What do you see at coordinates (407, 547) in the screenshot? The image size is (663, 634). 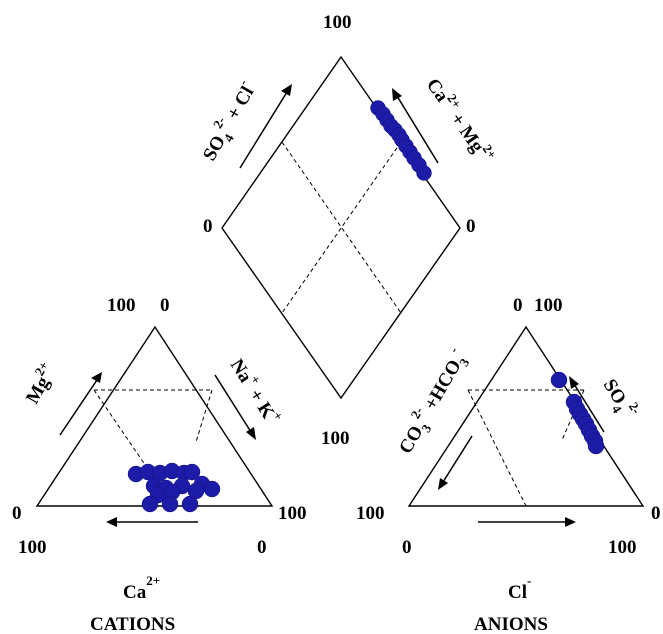 I see `anions-left-below: 0` at bounding box center [407, 547].